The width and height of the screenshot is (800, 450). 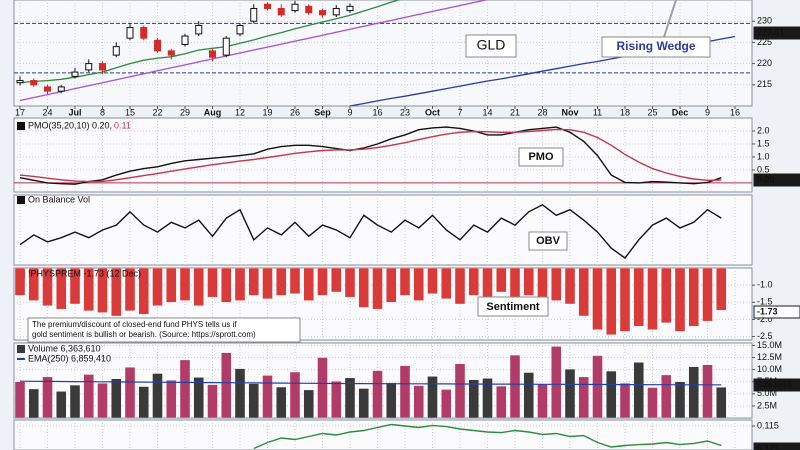 What do you see at coordinates (164, 330) in the screenshot?
I see `note-box` at bounding box center [164, 330].